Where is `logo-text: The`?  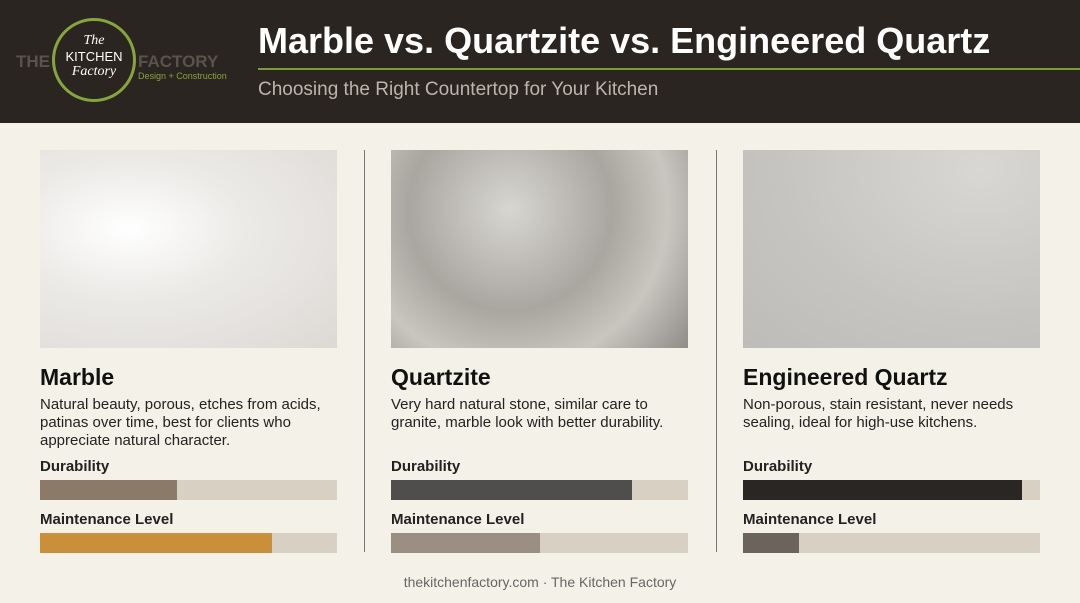 logo-text: The is located at coordinates (94, 40).